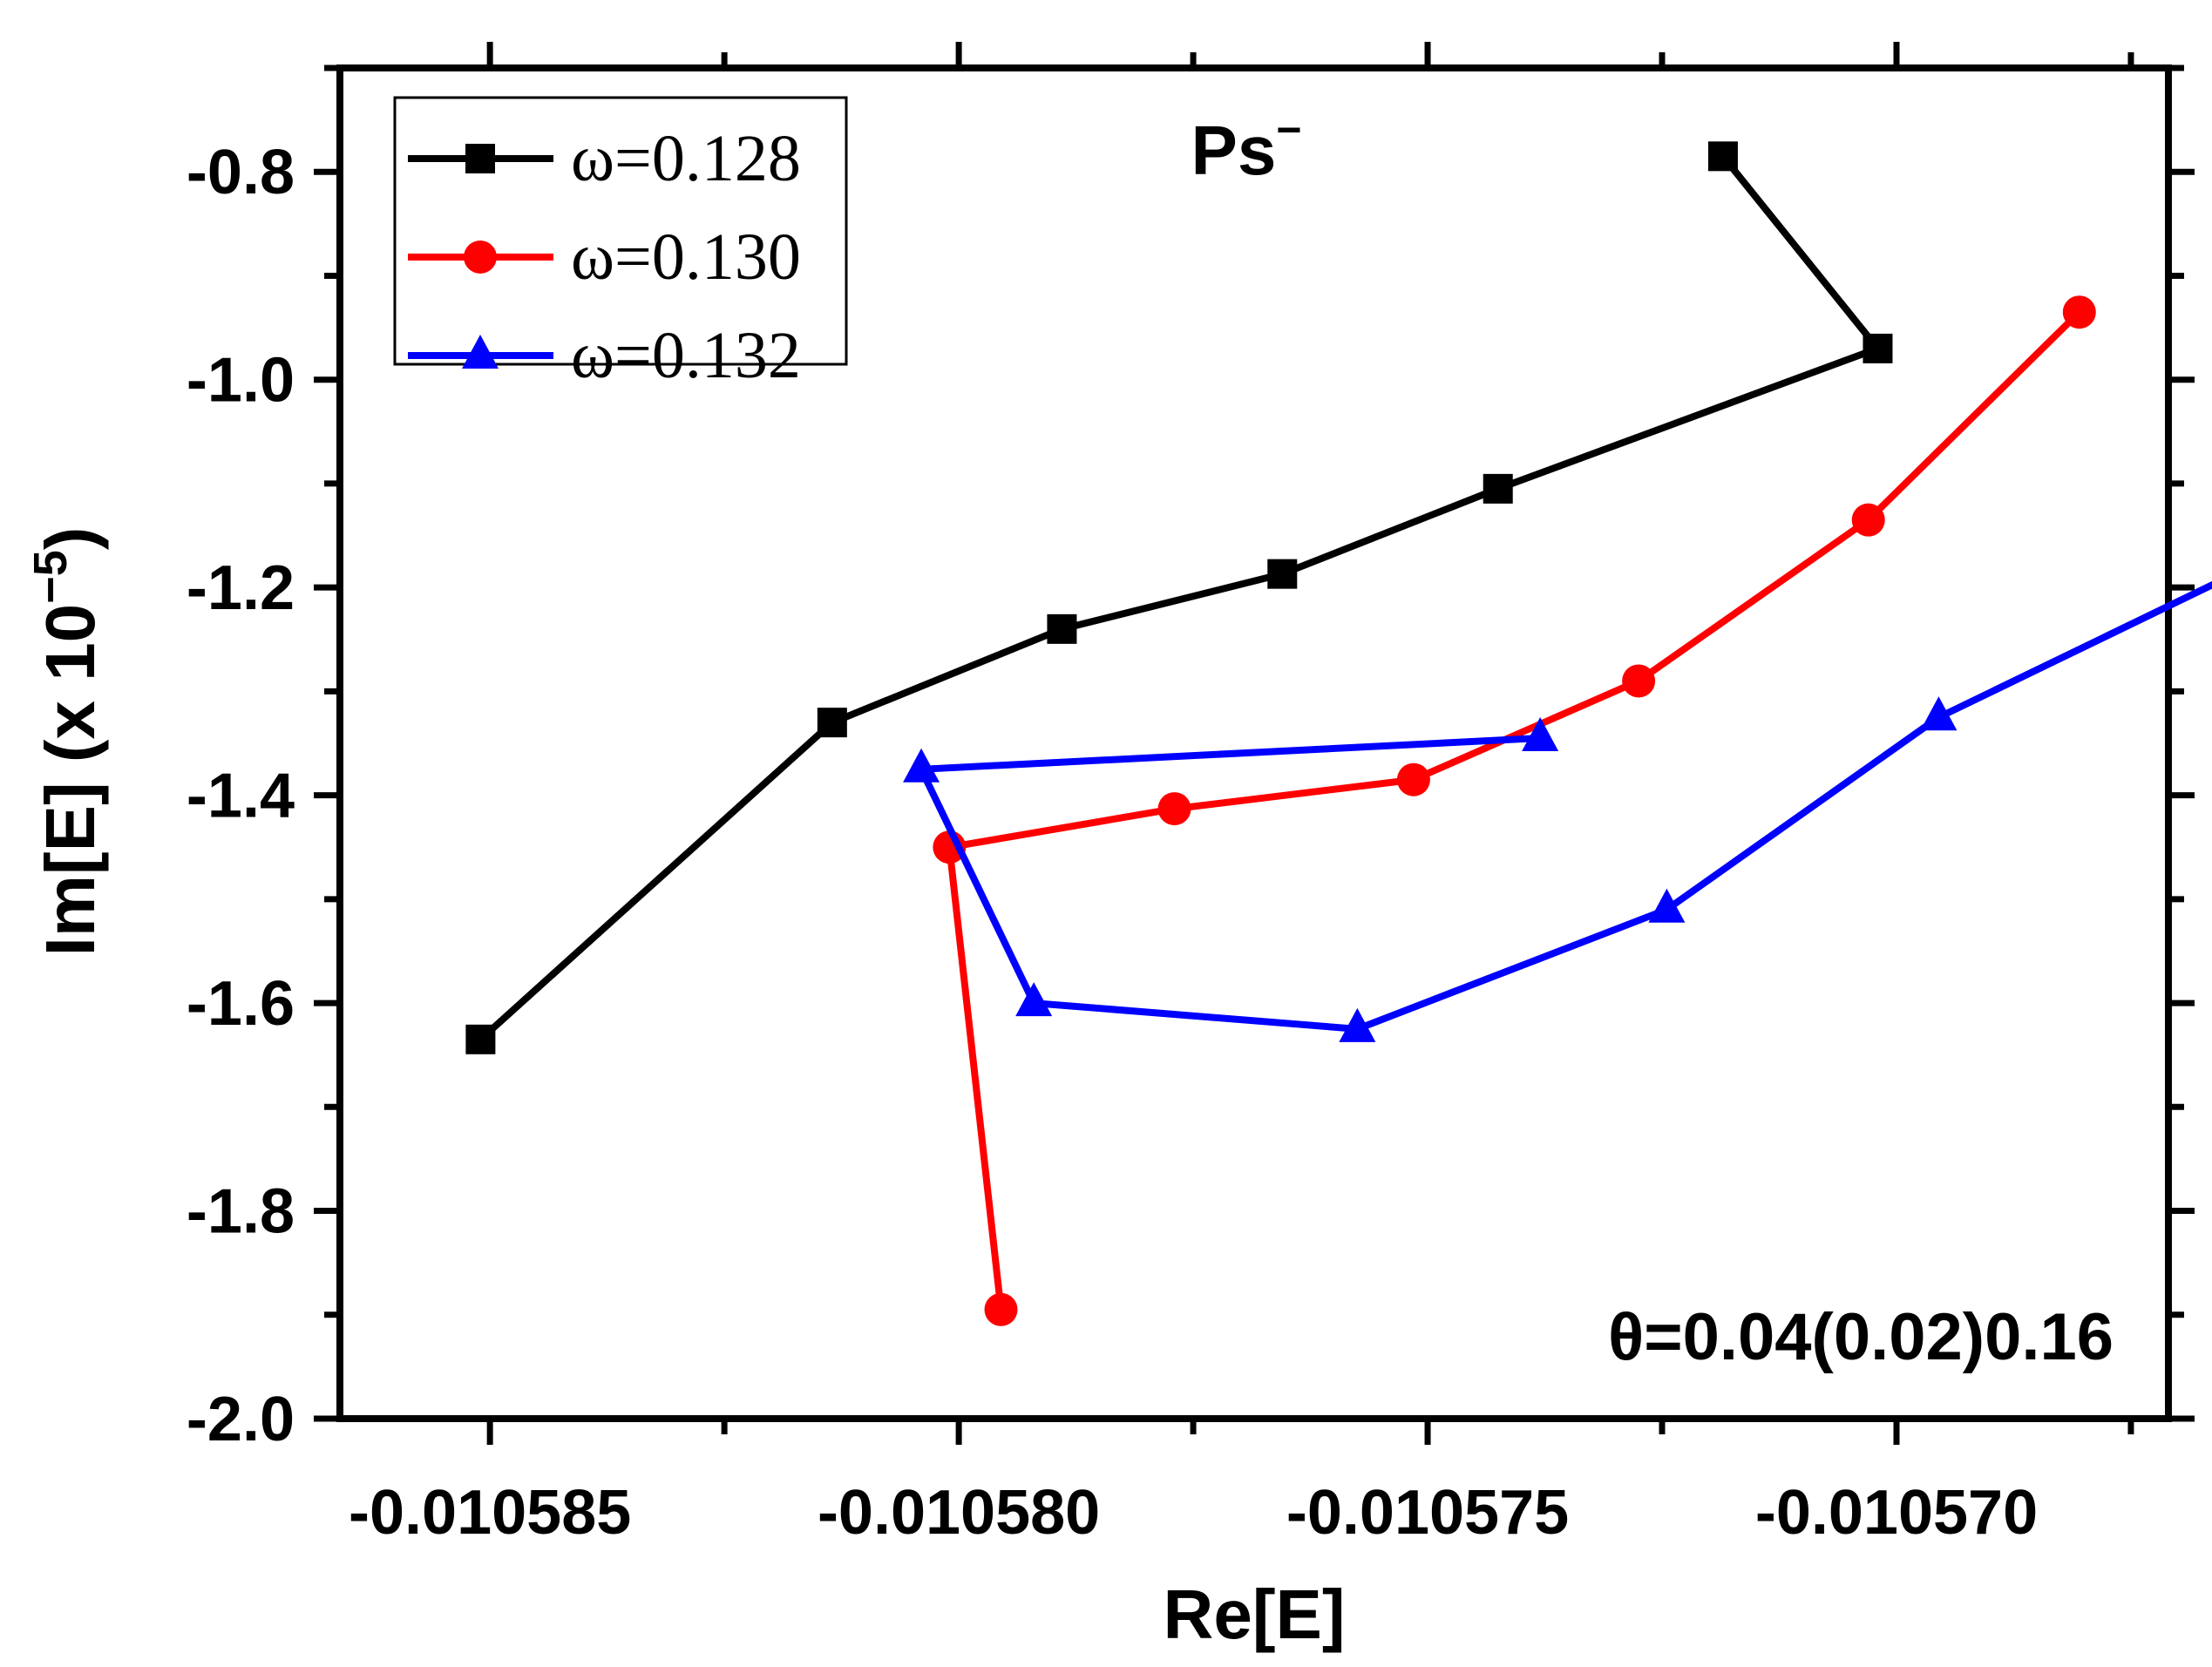  Describe the element at coordinates (480, 352) in the screenshot. I see `legend-marker-triangle` at that location.